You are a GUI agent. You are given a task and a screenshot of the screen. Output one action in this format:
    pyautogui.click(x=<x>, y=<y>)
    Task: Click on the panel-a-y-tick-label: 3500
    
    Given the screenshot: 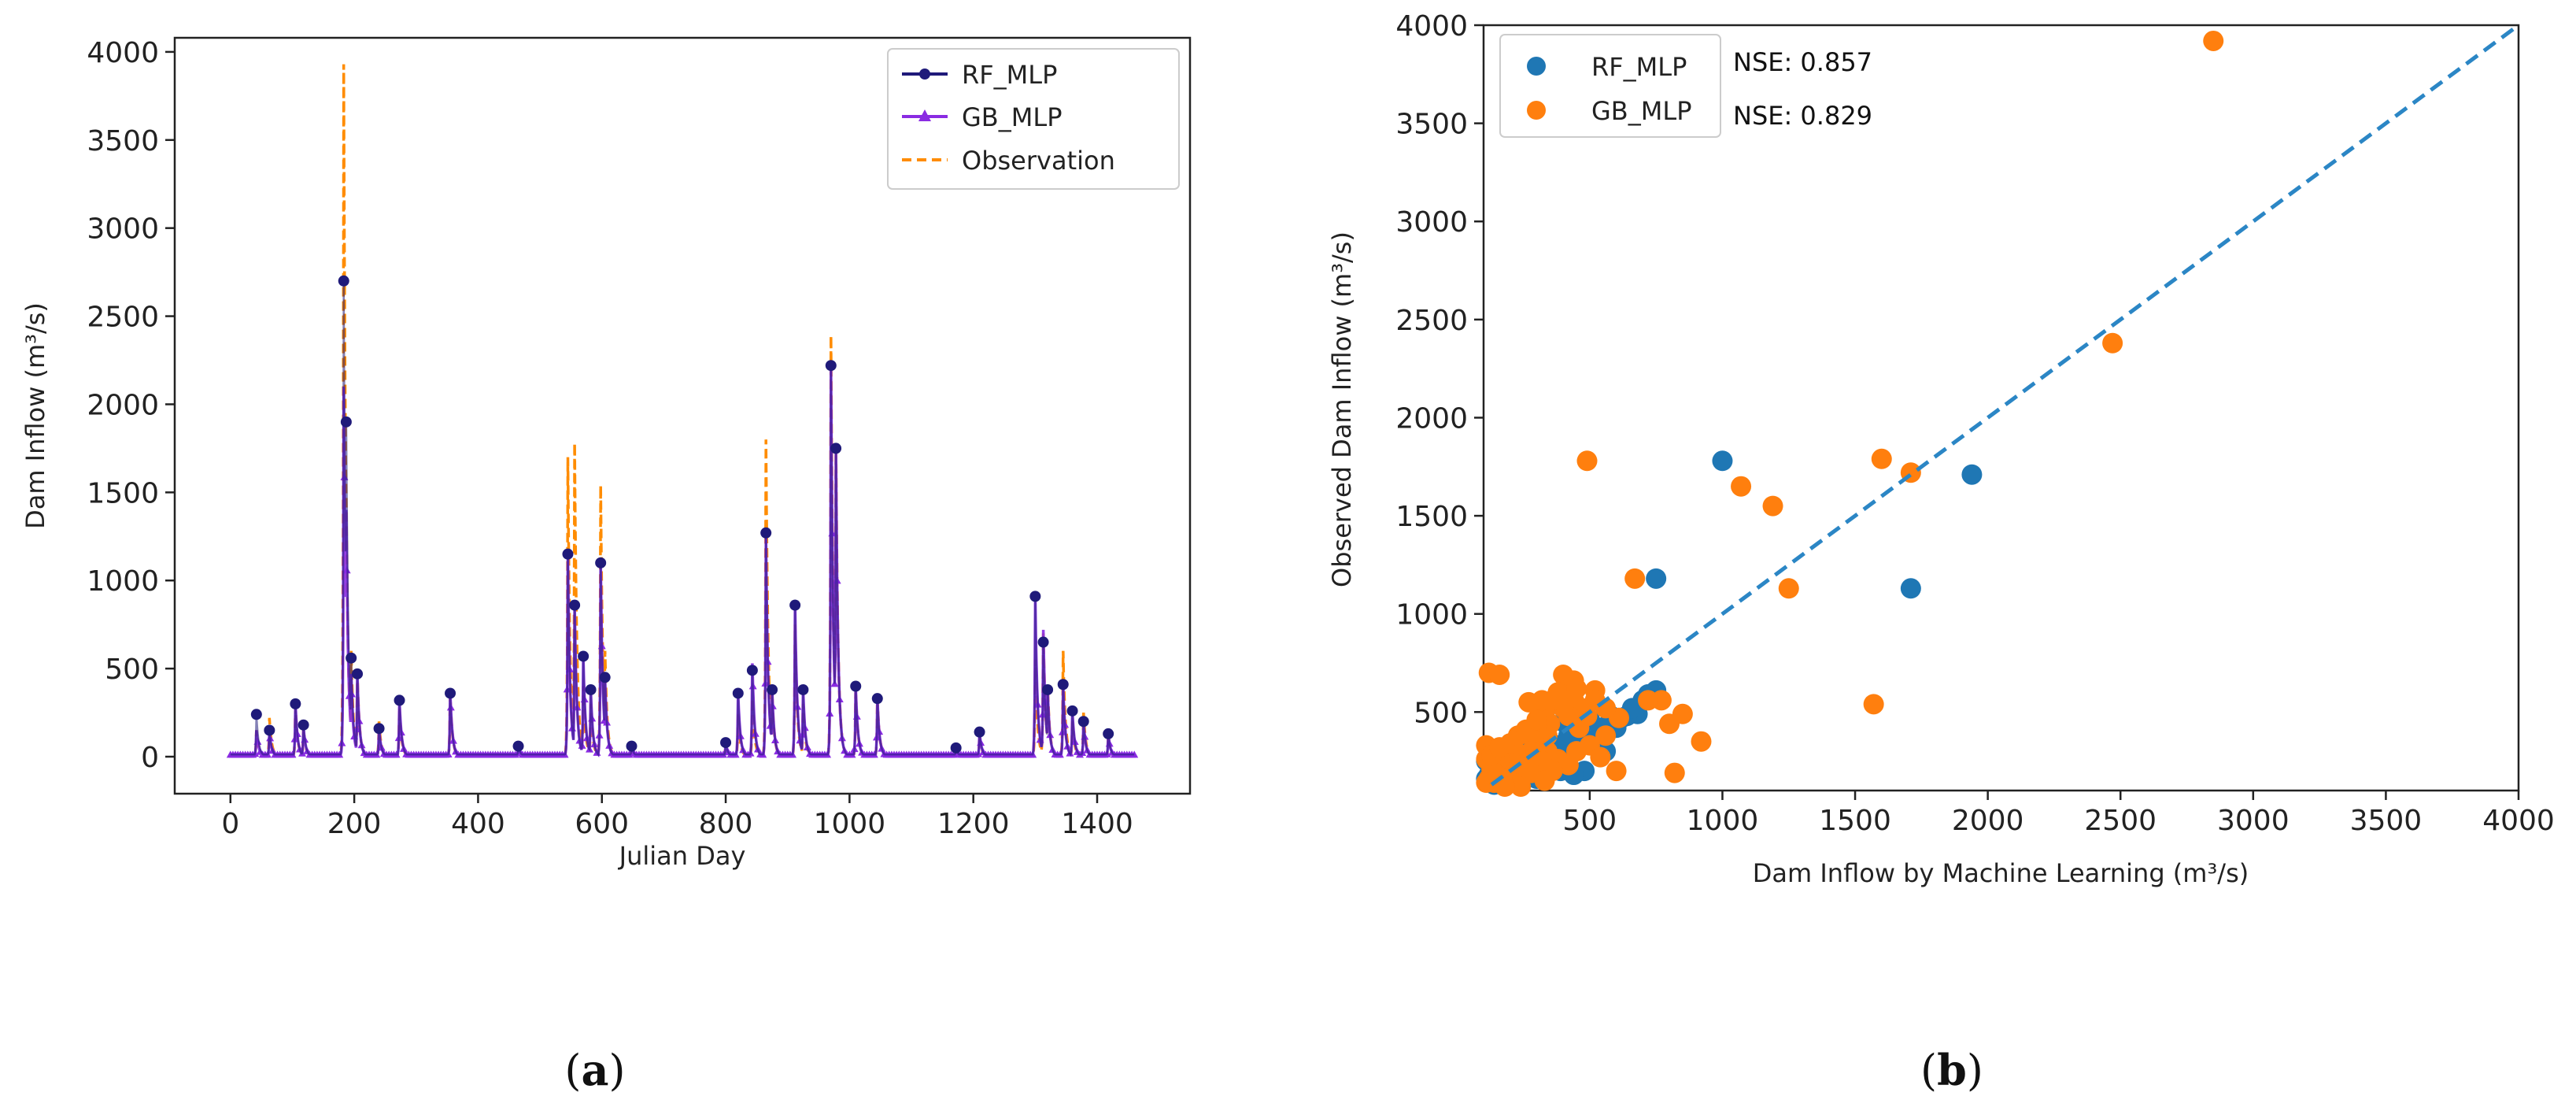 What is the action you would take?
    pyautogui.click(x=123, y=141)
    